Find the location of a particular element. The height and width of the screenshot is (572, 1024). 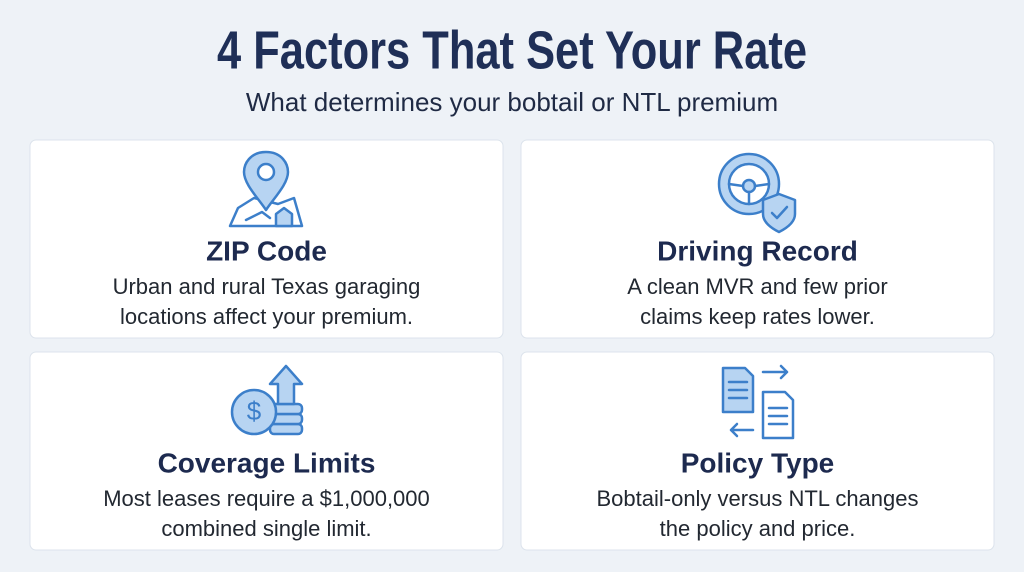

driving-icon is located at coordinates (757, 193).